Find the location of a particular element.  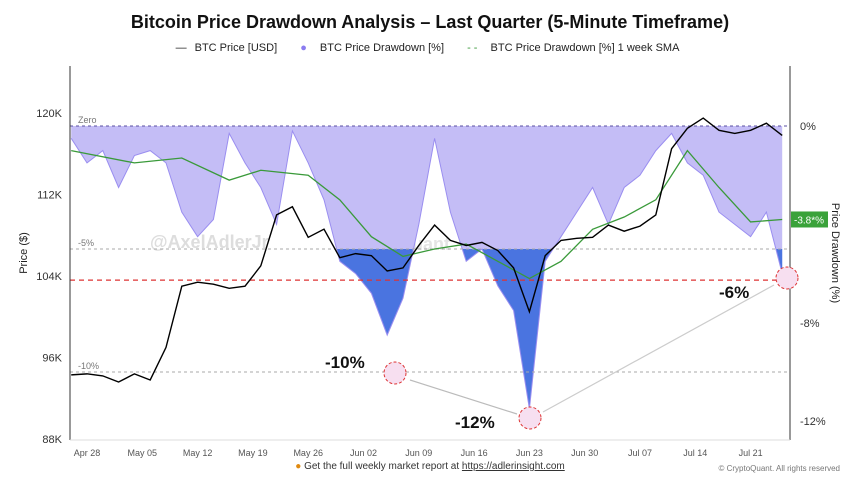

legend-price: — BTC Price [USD] is located at coordinates (226, 48).